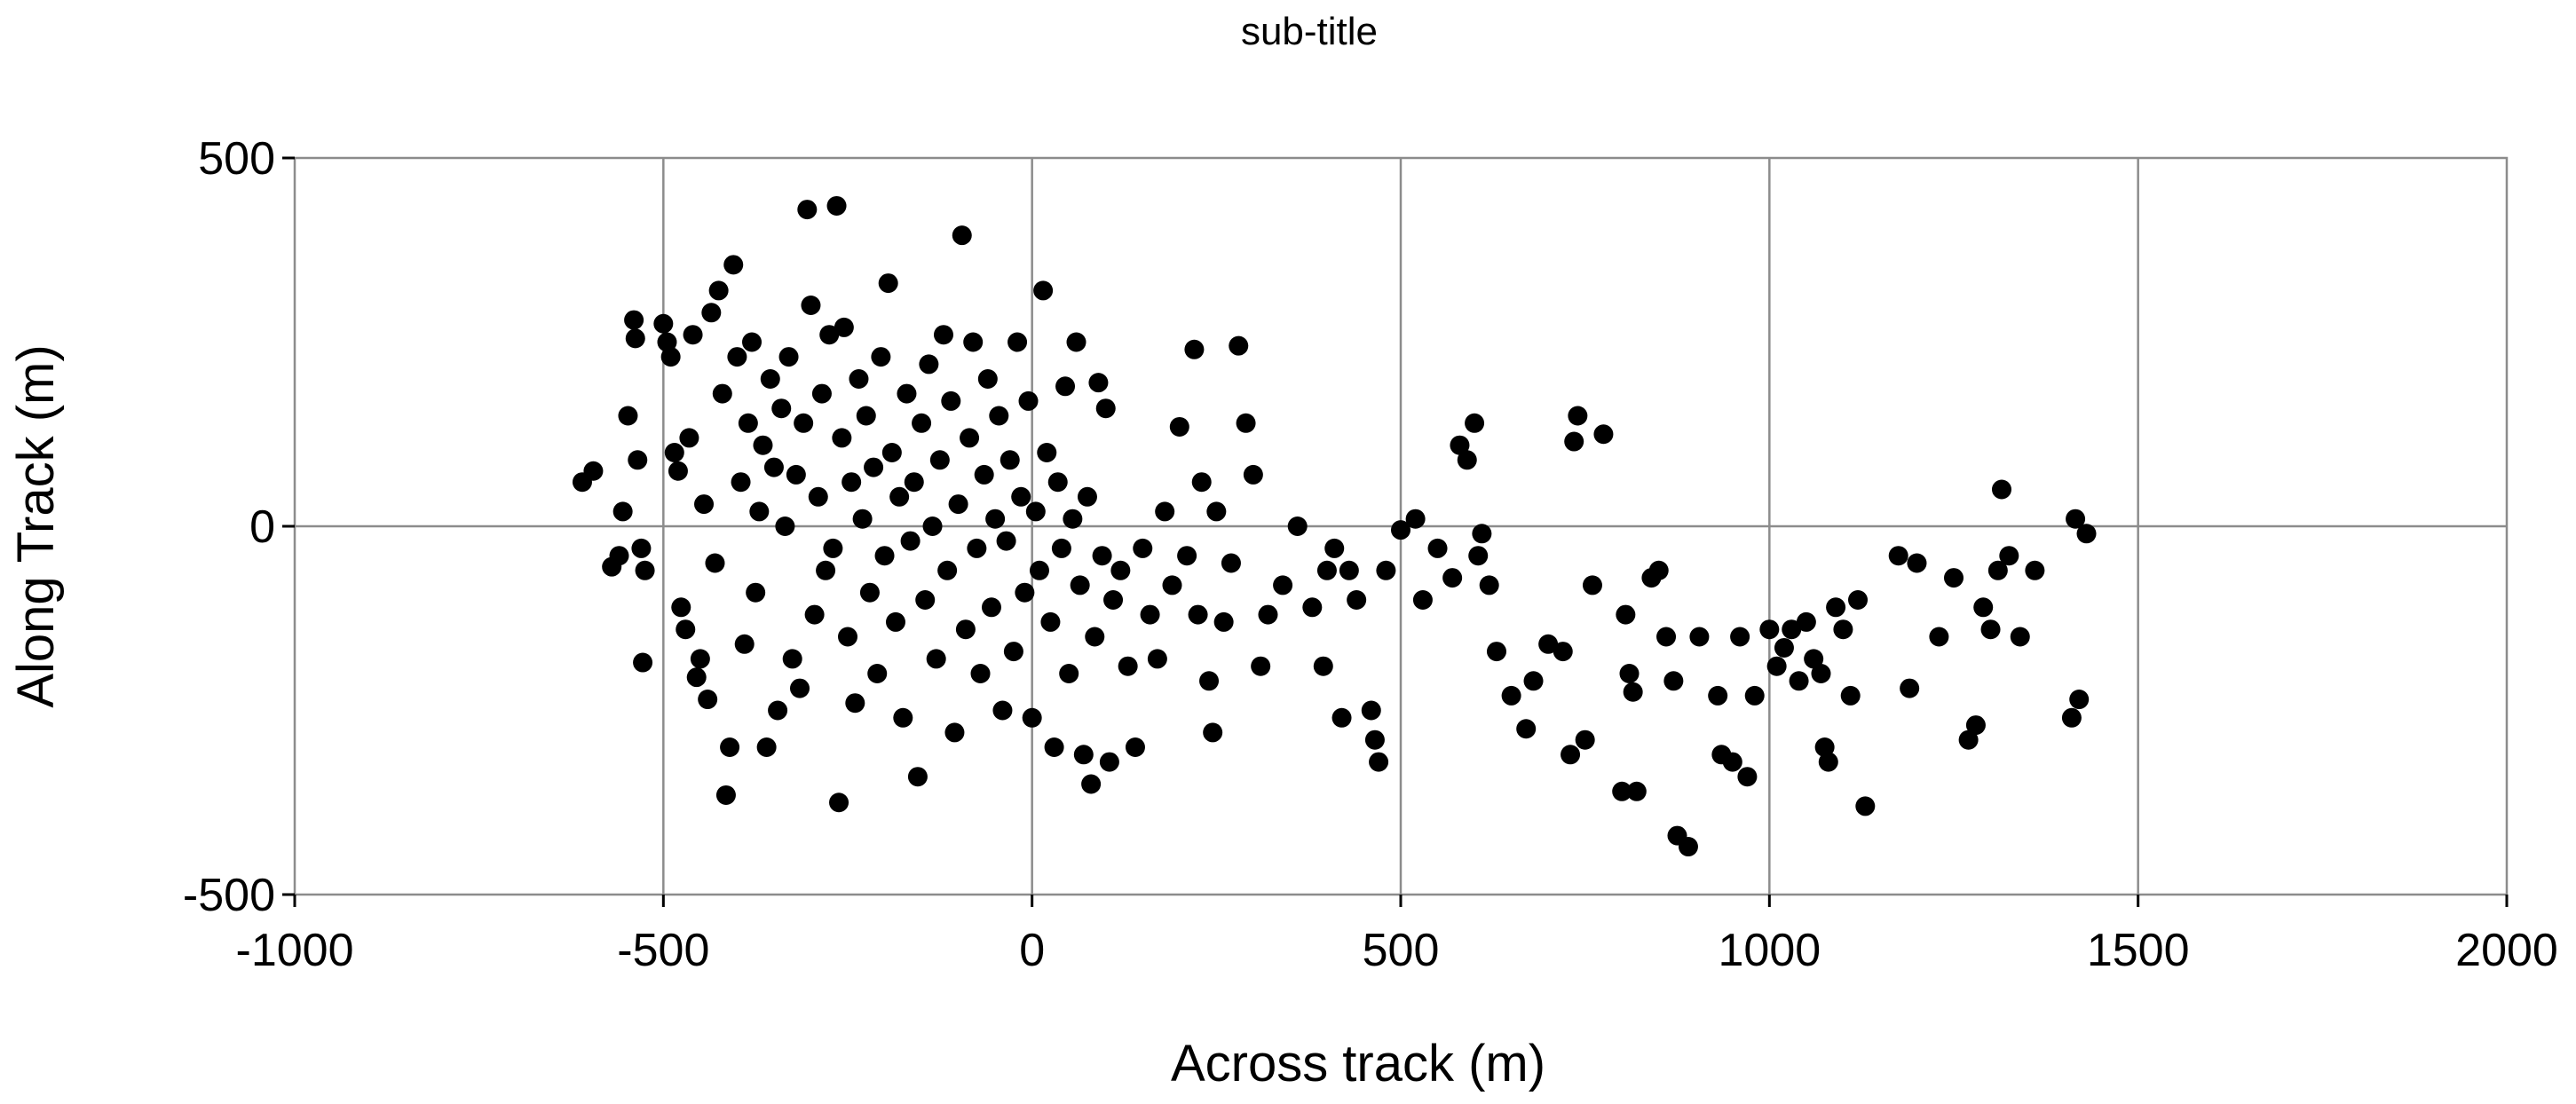 This screenshot has height=1104, width=2576. I want to click on x-tick-label: 1000, so click(1769, 950).